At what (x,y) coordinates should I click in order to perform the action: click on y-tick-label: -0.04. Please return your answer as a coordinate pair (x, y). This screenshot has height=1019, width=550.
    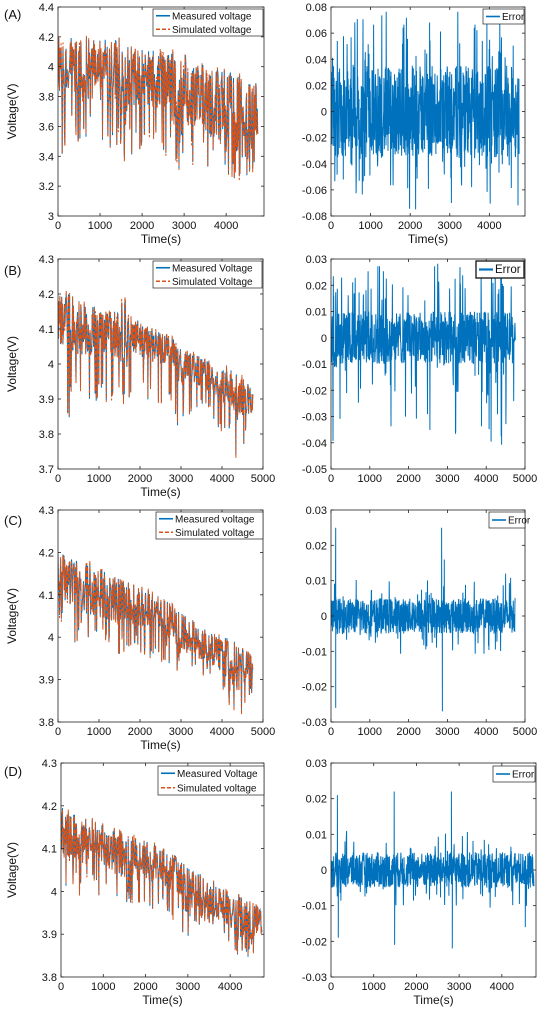
    Looking at the image, I should click on (314, 165).